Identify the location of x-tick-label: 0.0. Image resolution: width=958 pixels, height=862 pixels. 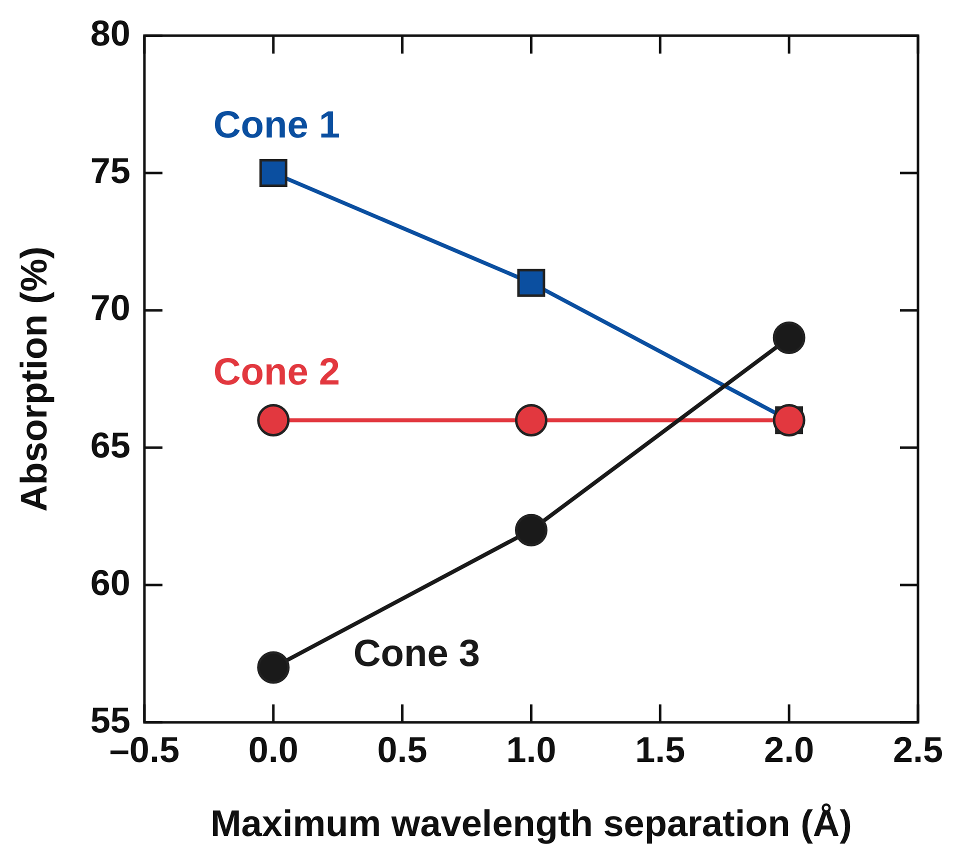
(273, 749).